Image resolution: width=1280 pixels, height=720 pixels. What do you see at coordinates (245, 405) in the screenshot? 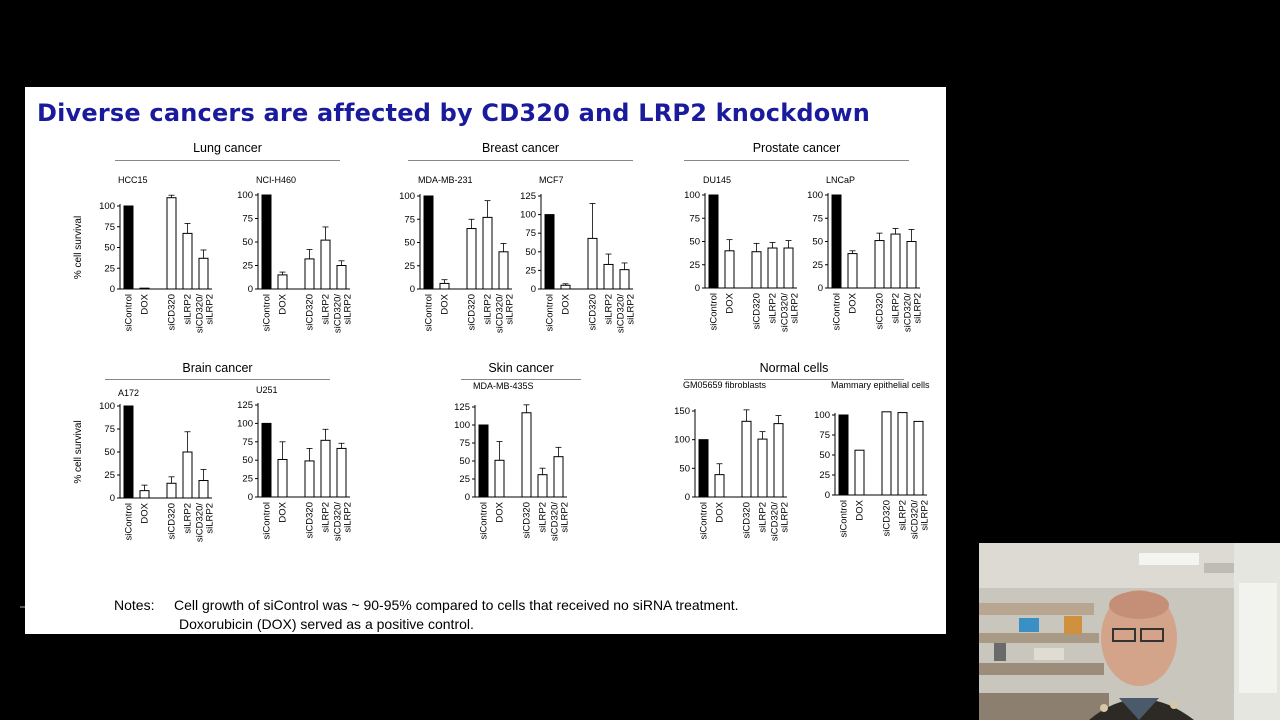
I see `y-tick-label: 125` at bounding box center [245, 405].